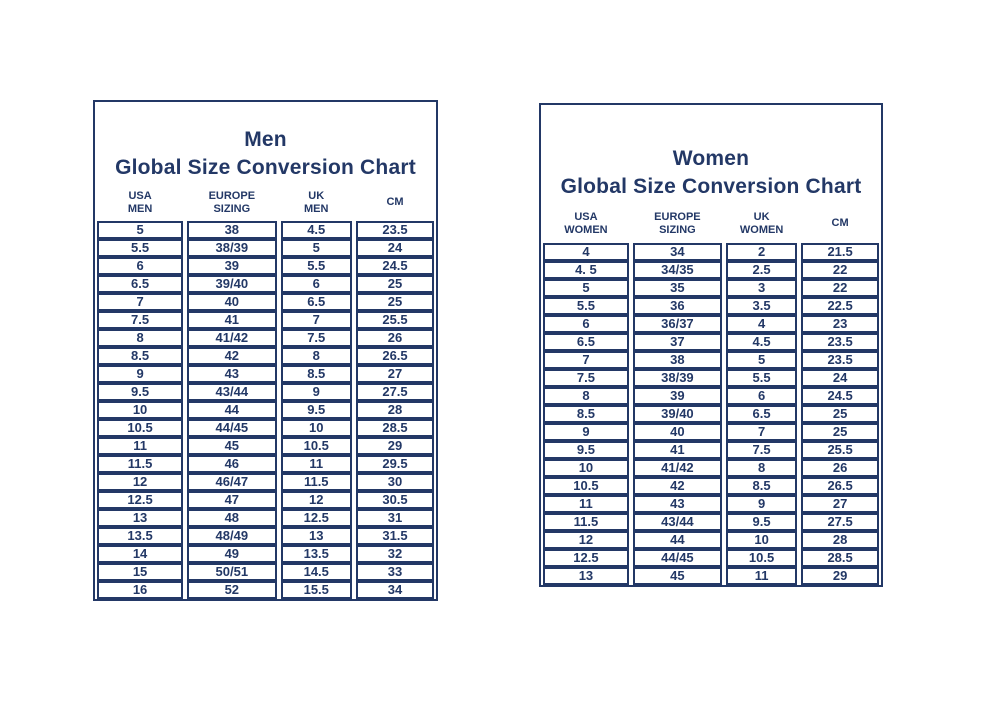 The width and height of the screenshot is (1002, 707). Describe the element at coordinates (395, 572) in the screenshot. I see `size-cell: 33` at that location.